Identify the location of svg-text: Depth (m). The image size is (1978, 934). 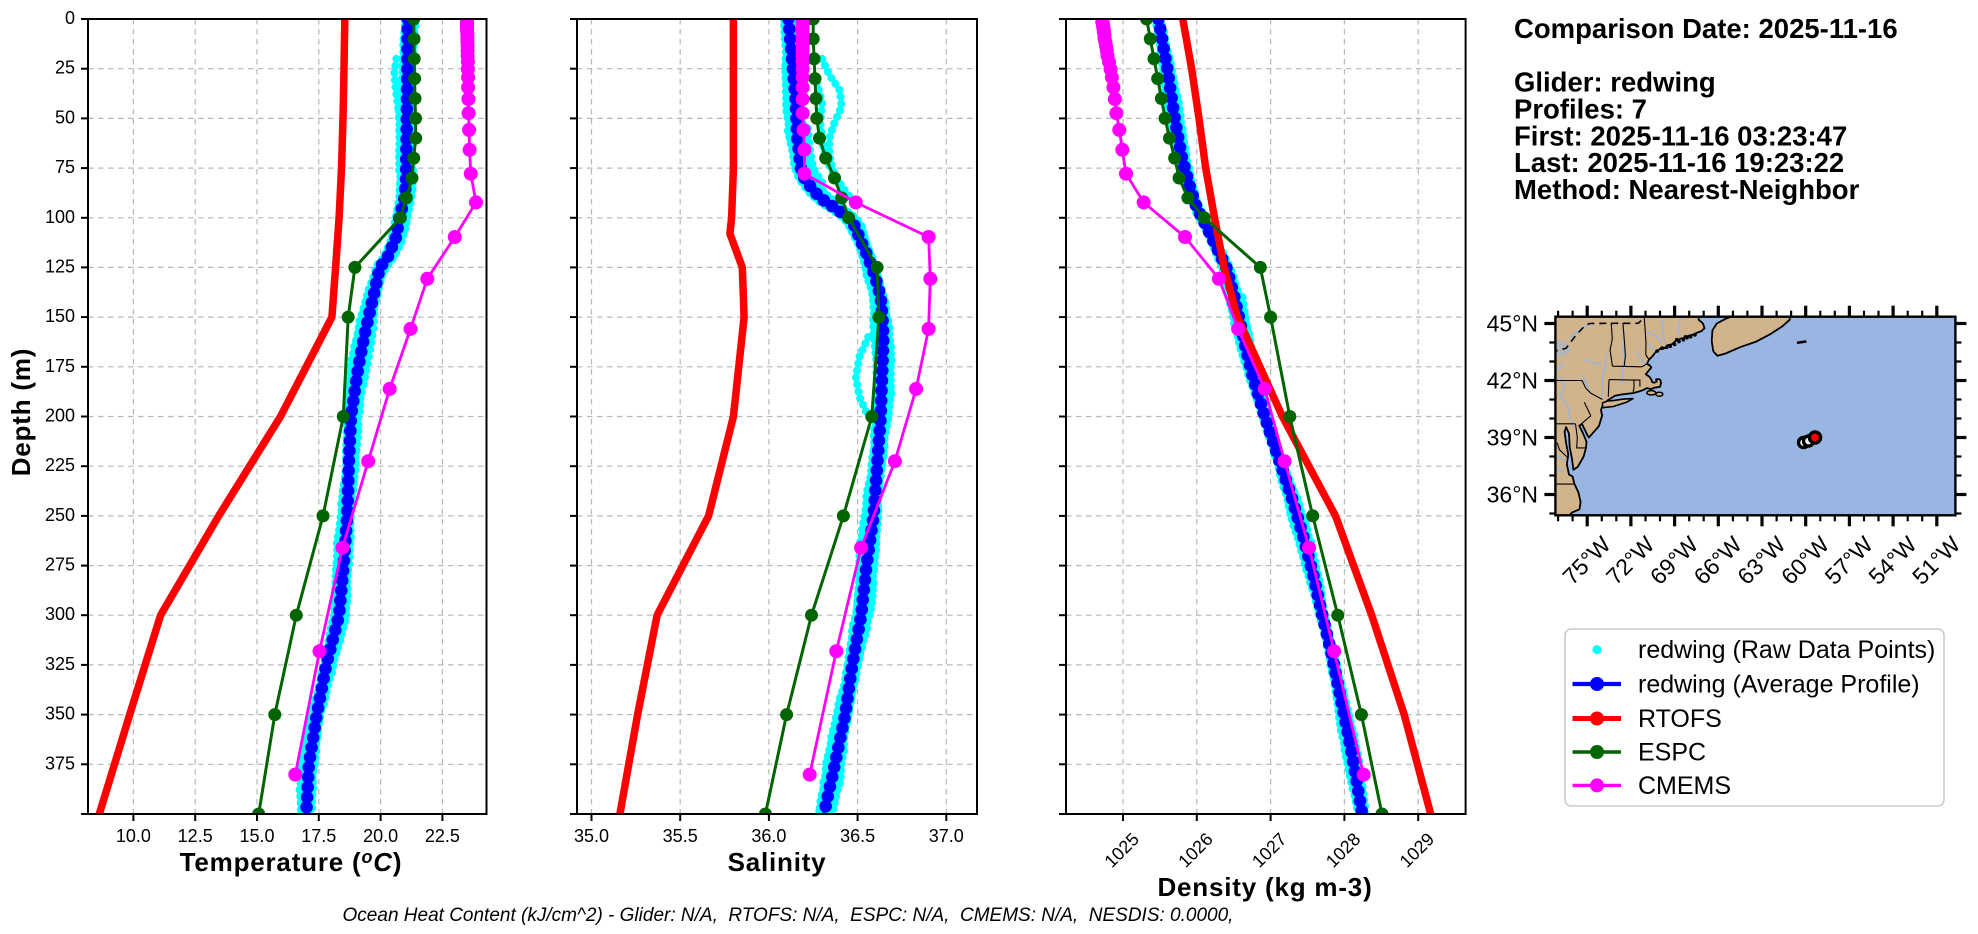
(21, 412).